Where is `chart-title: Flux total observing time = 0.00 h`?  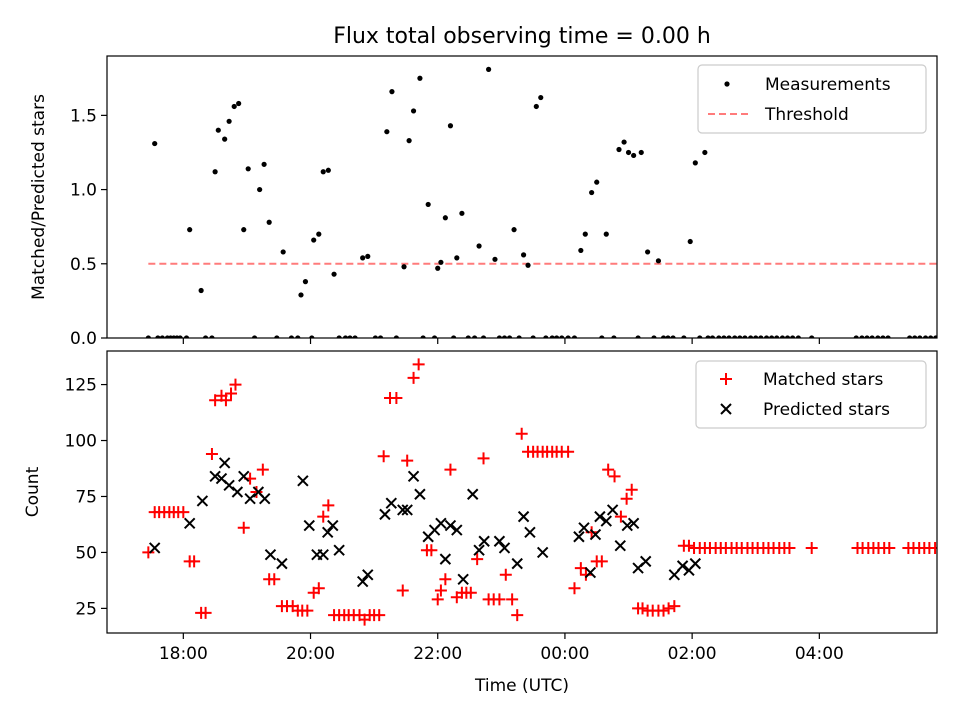 chart-title: Flux total observing time = 0.00 h is located at coordinates (522, 36).